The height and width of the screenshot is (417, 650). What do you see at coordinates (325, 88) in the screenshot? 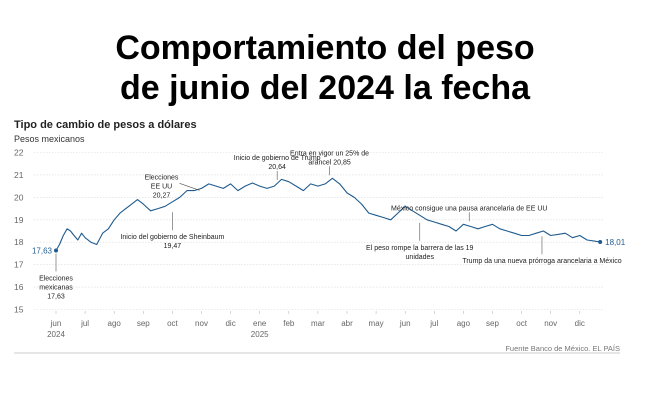
I see `headline-line-2: de junio del 2024 la fecha` at bounding box center [325, 88].